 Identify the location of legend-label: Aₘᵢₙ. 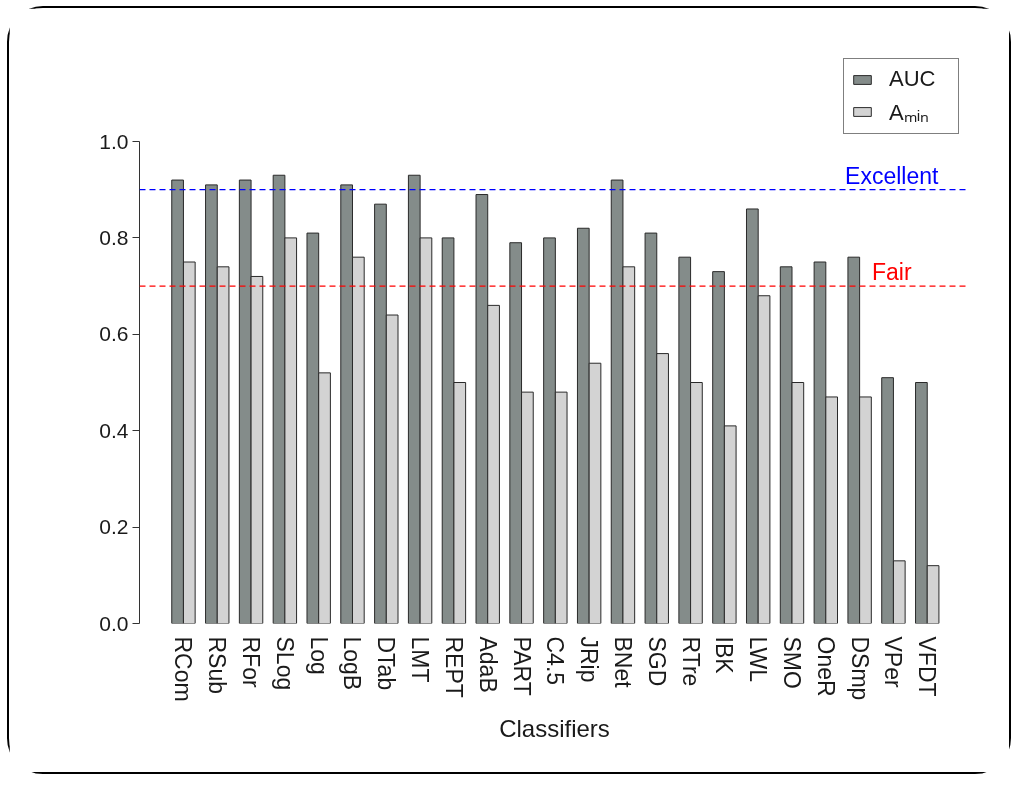
(910, 112).